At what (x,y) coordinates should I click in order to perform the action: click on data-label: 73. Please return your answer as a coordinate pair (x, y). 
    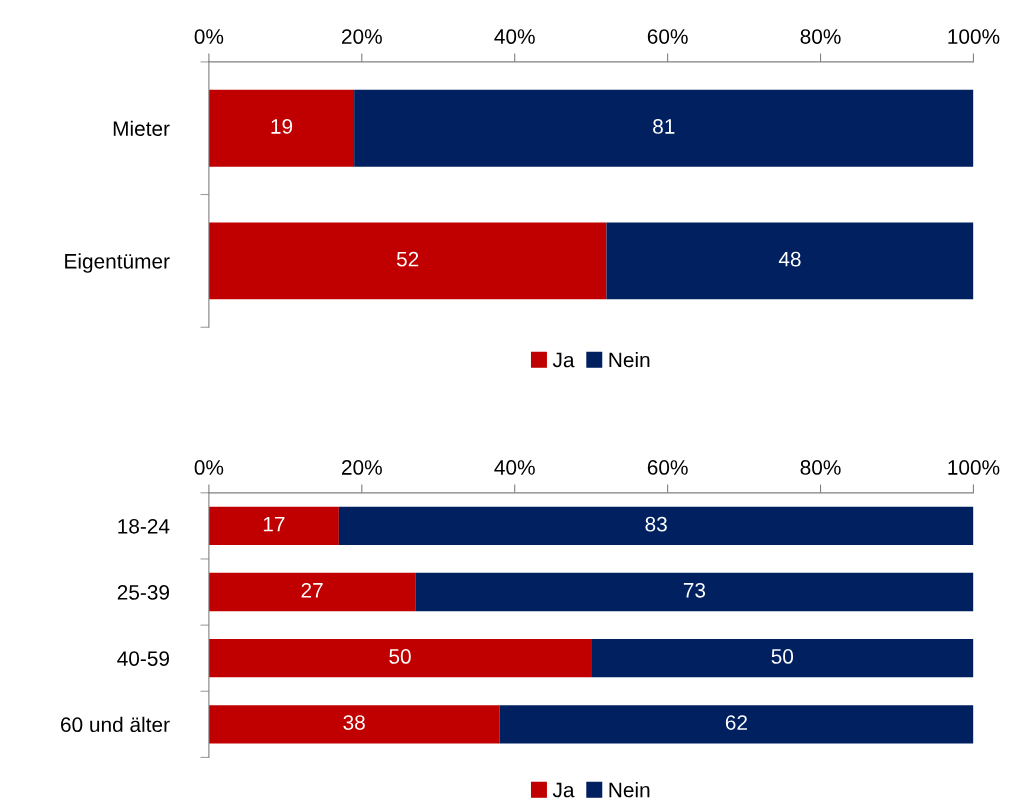
    Looking at the image, I should click on (694, 590).